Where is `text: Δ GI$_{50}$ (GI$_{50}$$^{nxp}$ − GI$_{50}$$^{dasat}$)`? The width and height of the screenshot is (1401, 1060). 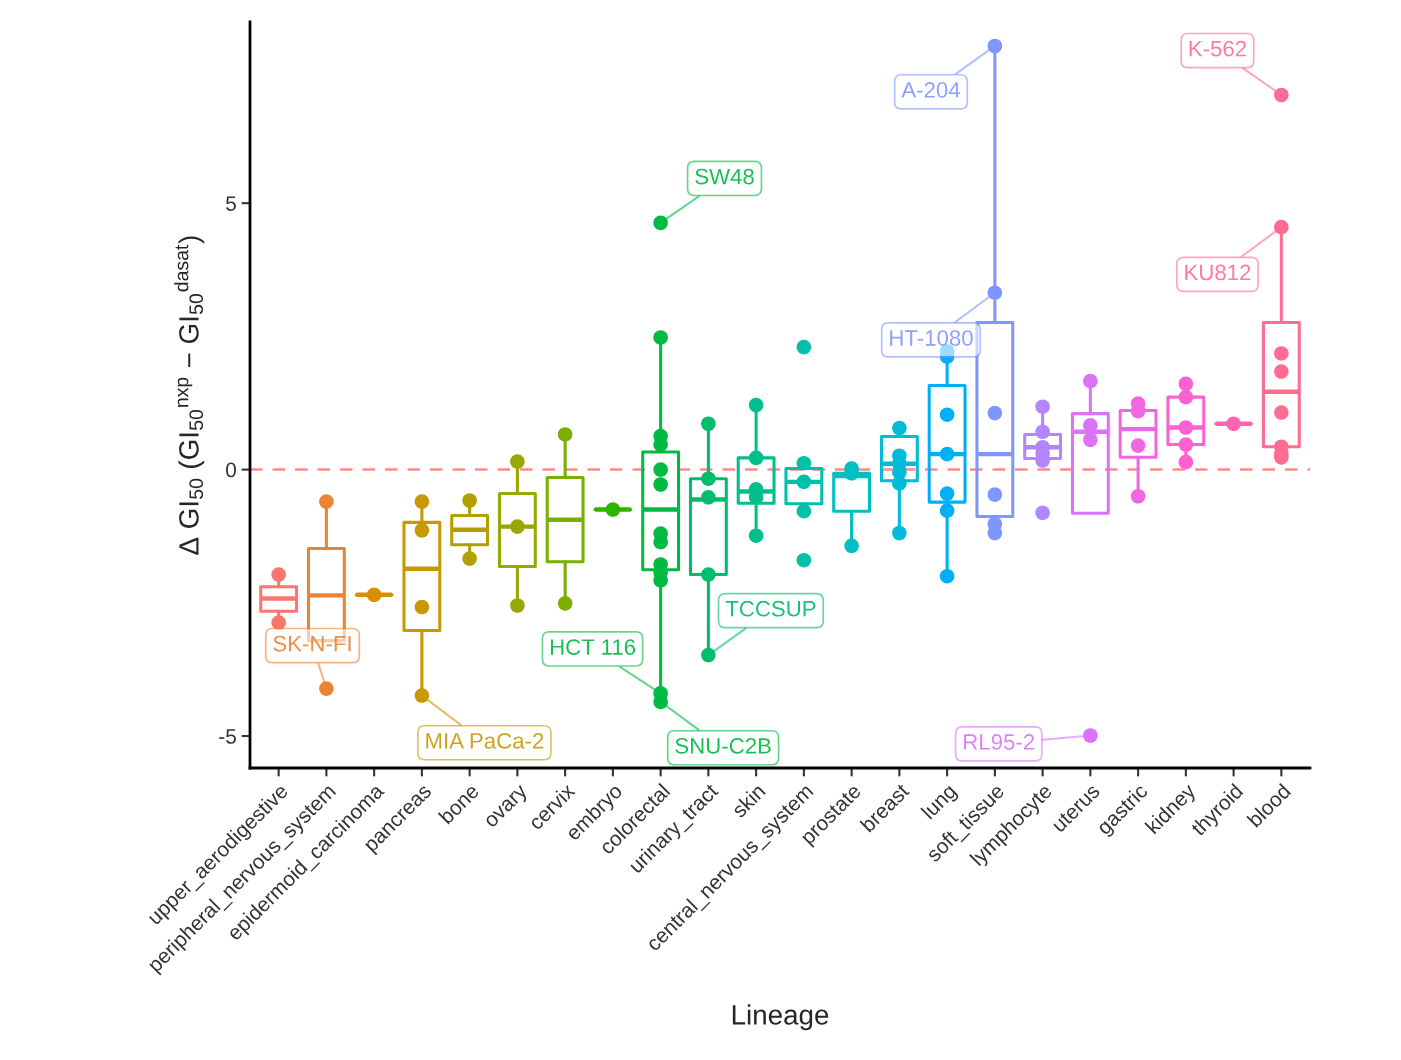
text: Δ GI$_{50}$ (GI$_{50}$$^{nxp}$ − GI$_{50}$$^{dasat}$) is located at coordinates (189, 395).